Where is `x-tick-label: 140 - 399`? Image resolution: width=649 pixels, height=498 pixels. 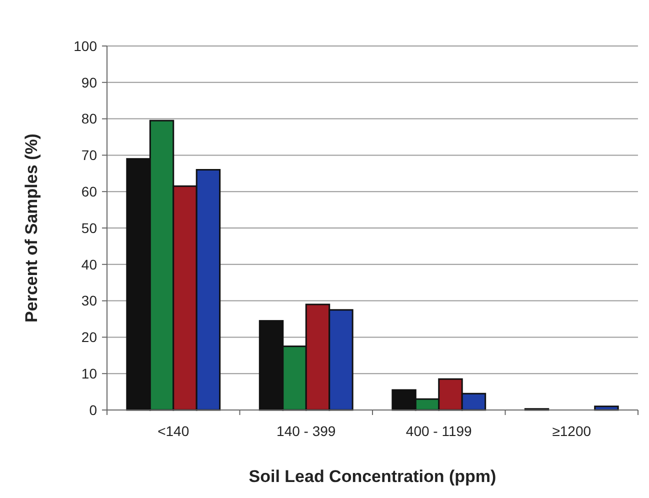
x-tick-label: 140 - 399 is located at coordinates (306, 431).